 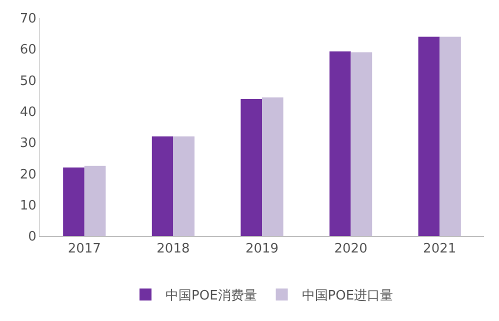 I want to click on y-tick-label: 60, so click(x=28, y=50).